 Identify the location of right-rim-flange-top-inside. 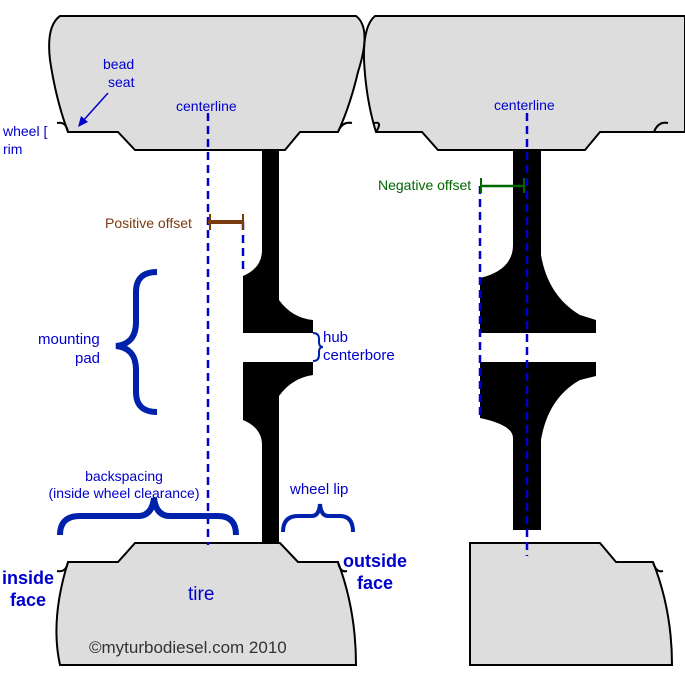
(376, 127).